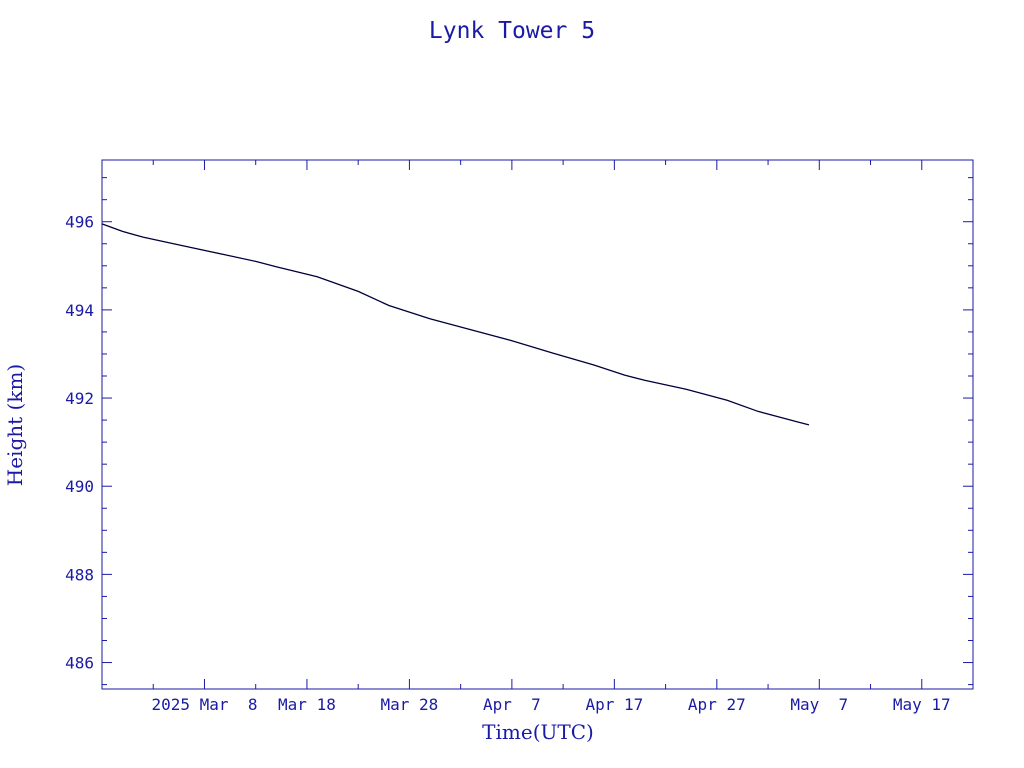 The width and height of the screenshot is (1024, 768). What do you see at coordinates (204, 704) in the screenshot?
I see `x-tick-label: 2025 Mar 8` at bounding box center [204, 704].